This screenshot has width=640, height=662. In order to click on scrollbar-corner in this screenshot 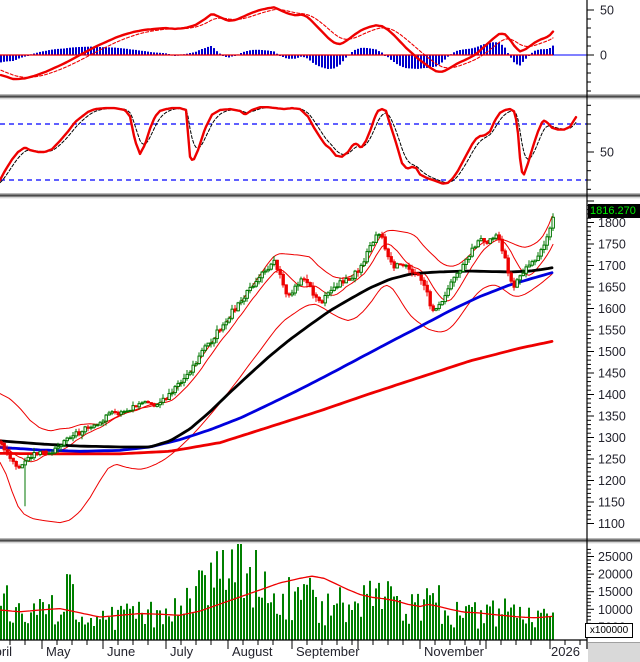, I will do `click(614, 652)`.